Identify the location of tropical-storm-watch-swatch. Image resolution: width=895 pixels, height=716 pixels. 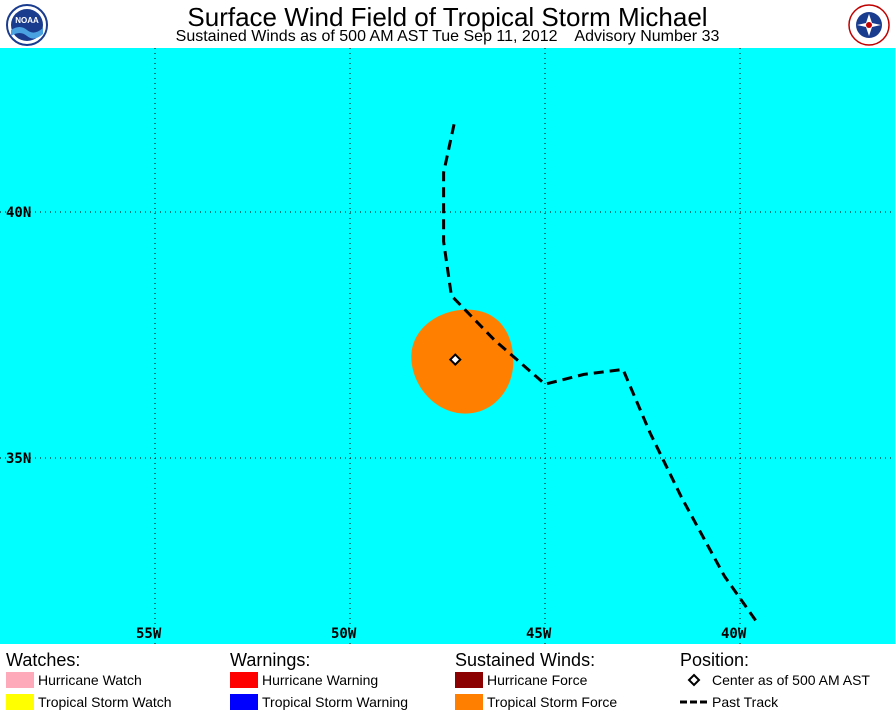
(20, 702).